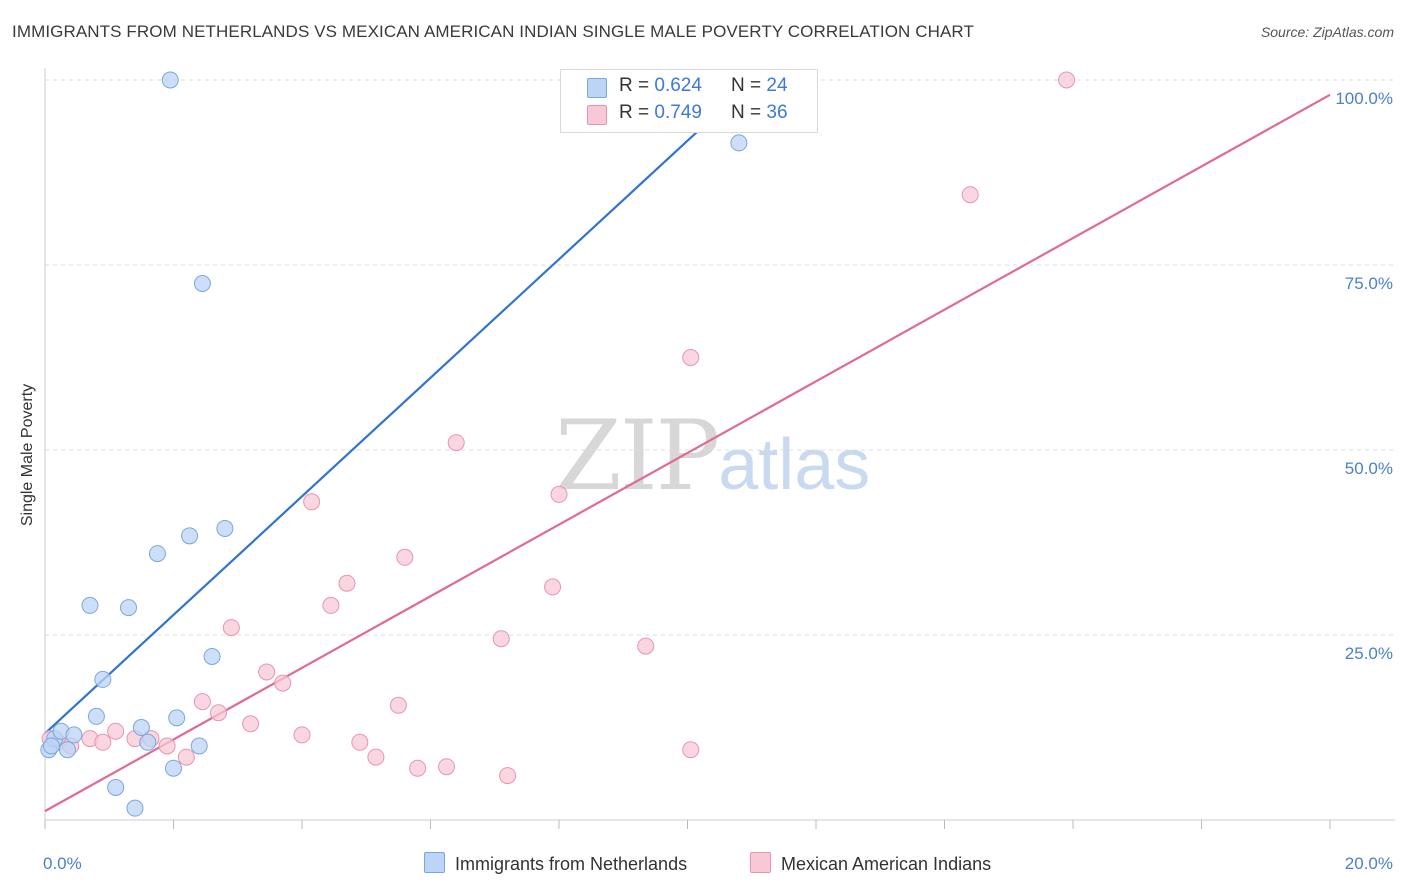 This screenshot has height=892, width=1406. What do you see at coordinates (678, 85) in the screenshot?
I see `legend-r-value: 0.624` at bounding box center [678, 85].